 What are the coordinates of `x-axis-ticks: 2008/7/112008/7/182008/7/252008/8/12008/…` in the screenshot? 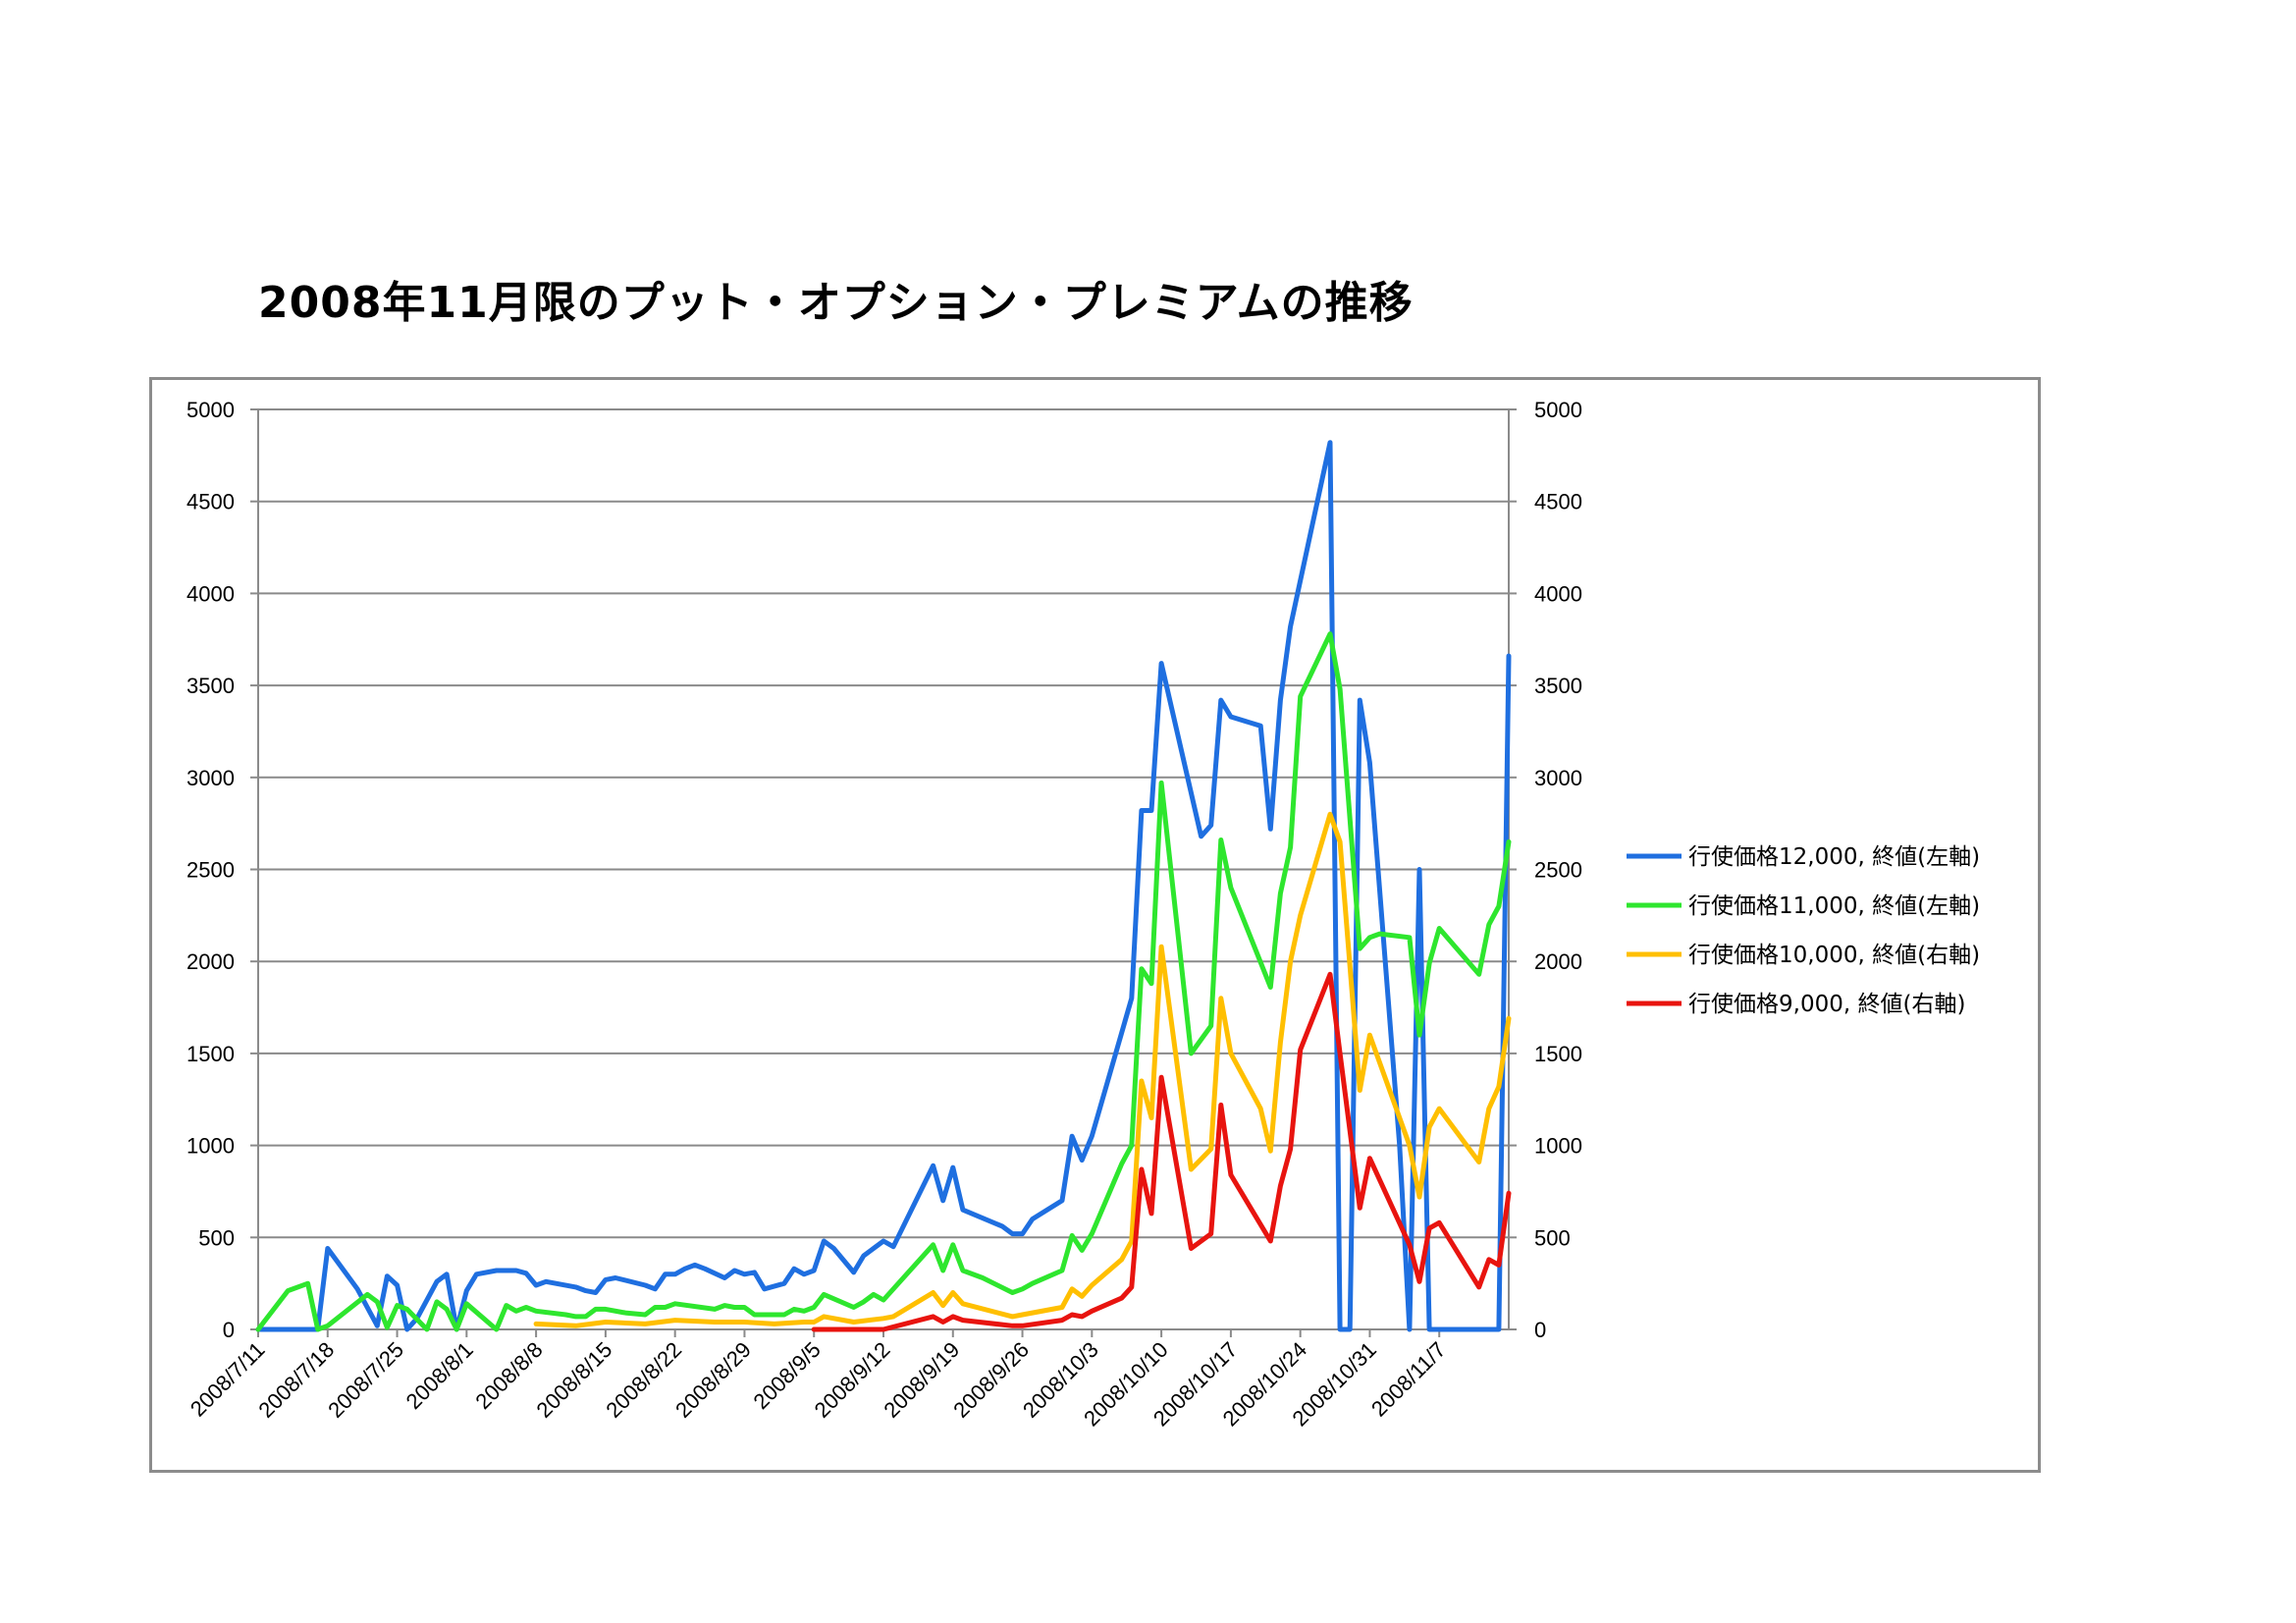 It's located at (818, 1380).